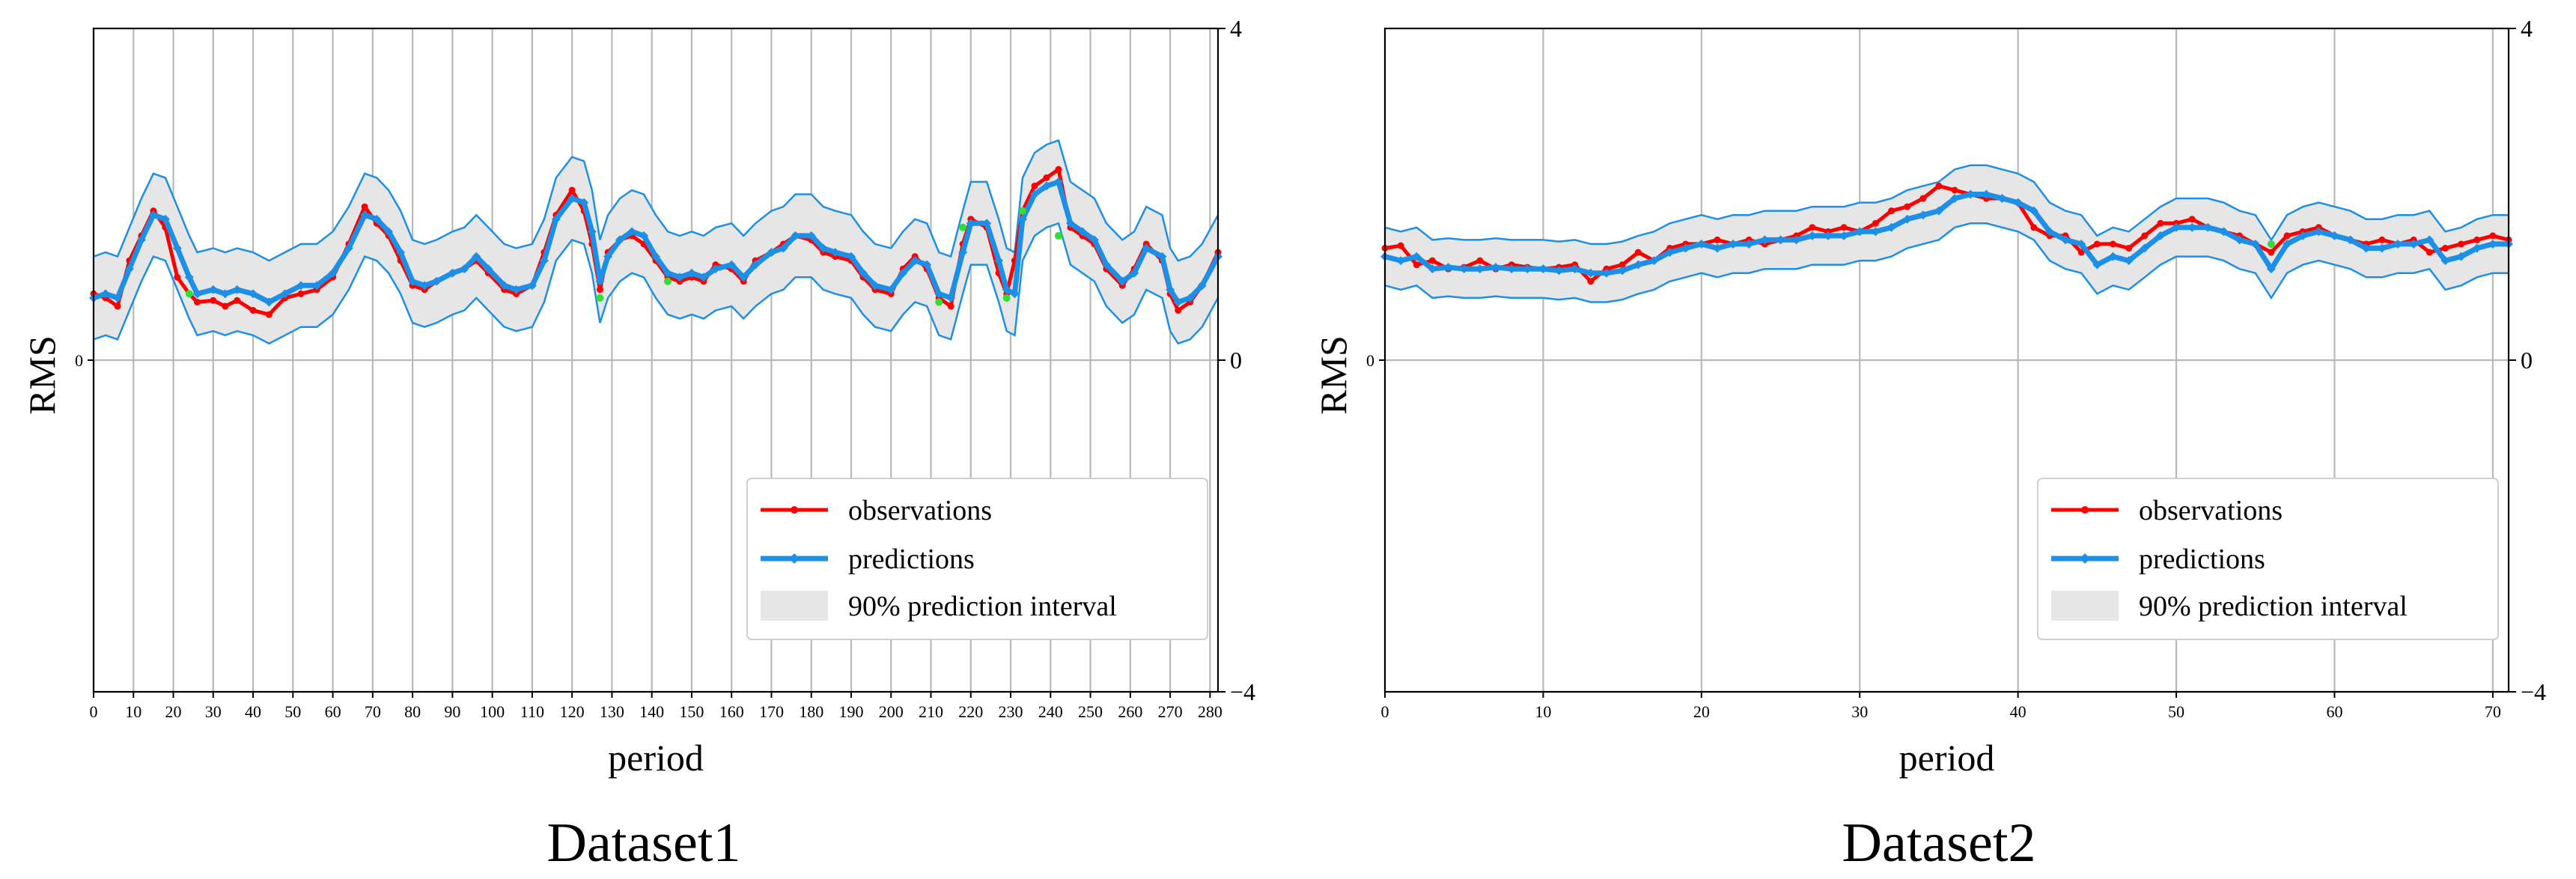 The image size is (2576, 879). I want to click on x-tick-label: 150, so click(691, 711).